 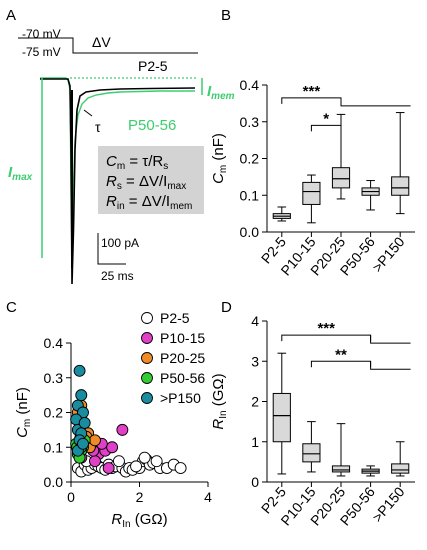 I want to click on x-tick-label: 4, so click(x=208, y=497).